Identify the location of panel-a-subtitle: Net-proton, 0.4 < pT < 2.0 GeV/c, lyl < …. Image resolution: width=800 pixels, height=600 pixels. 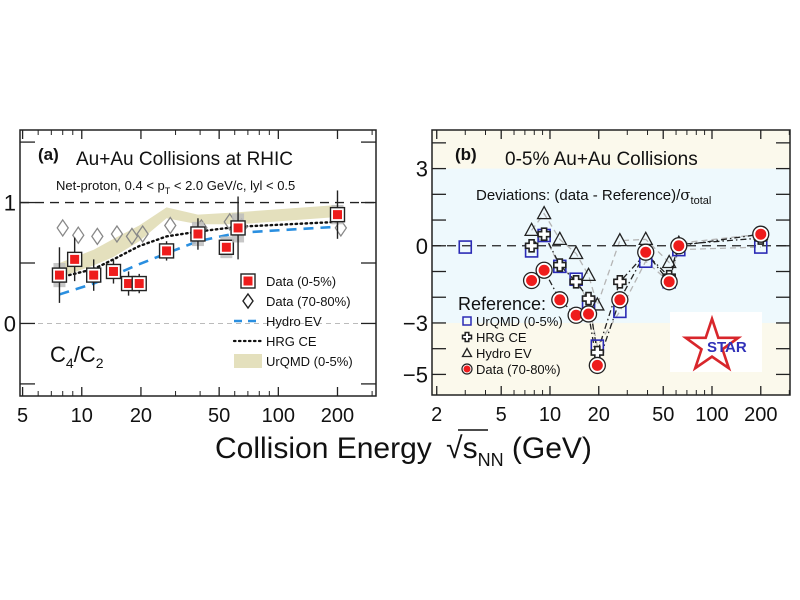
(175, 187).